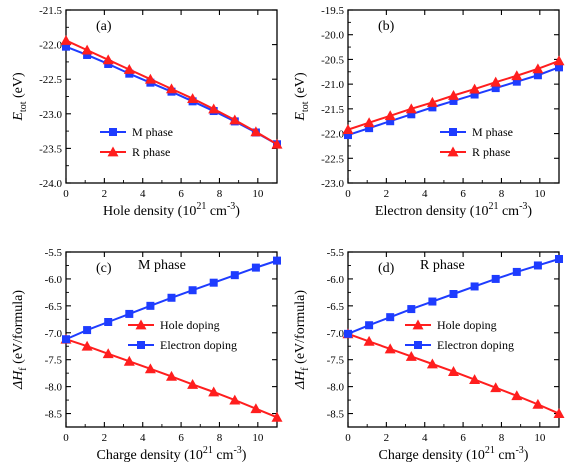 Image resolution: width=565 pixels, height=474 pixels. Describe the element at coordinates (425, 194) in the screenshot. I see `x-tick-label: 4` at that location.